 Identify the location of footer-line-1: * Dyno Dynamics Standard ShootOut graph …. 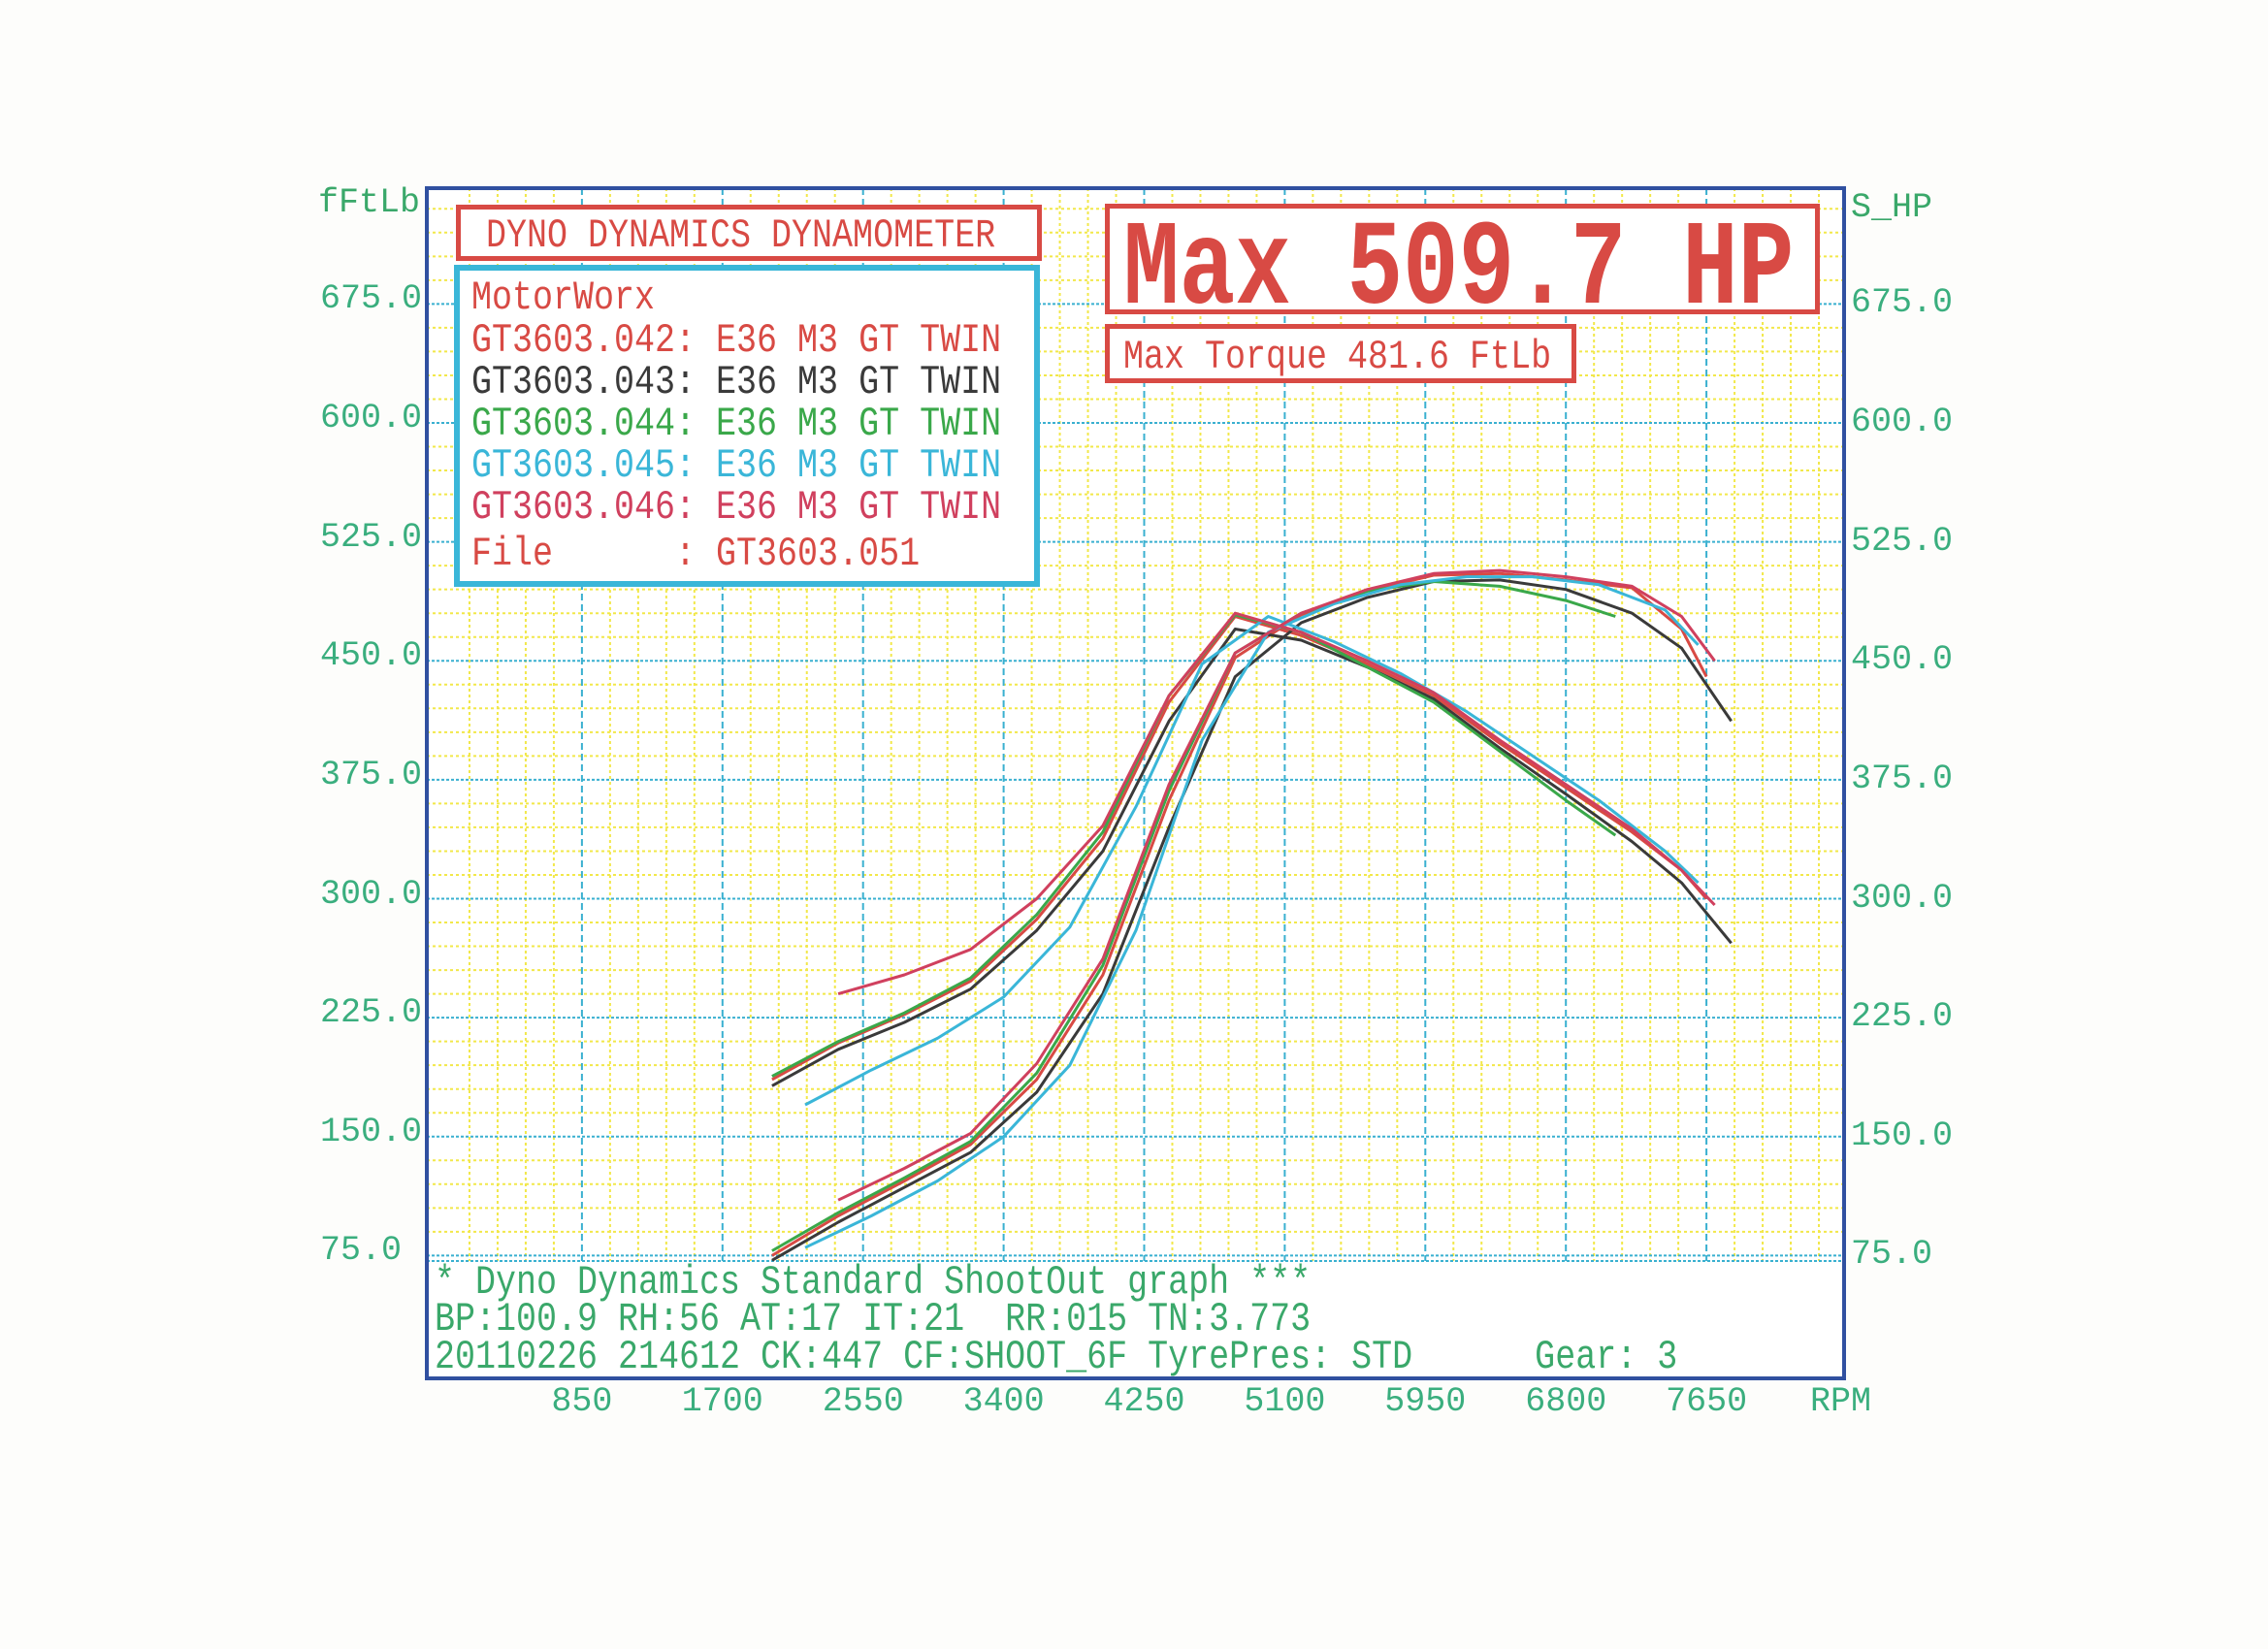
(873, 1283).